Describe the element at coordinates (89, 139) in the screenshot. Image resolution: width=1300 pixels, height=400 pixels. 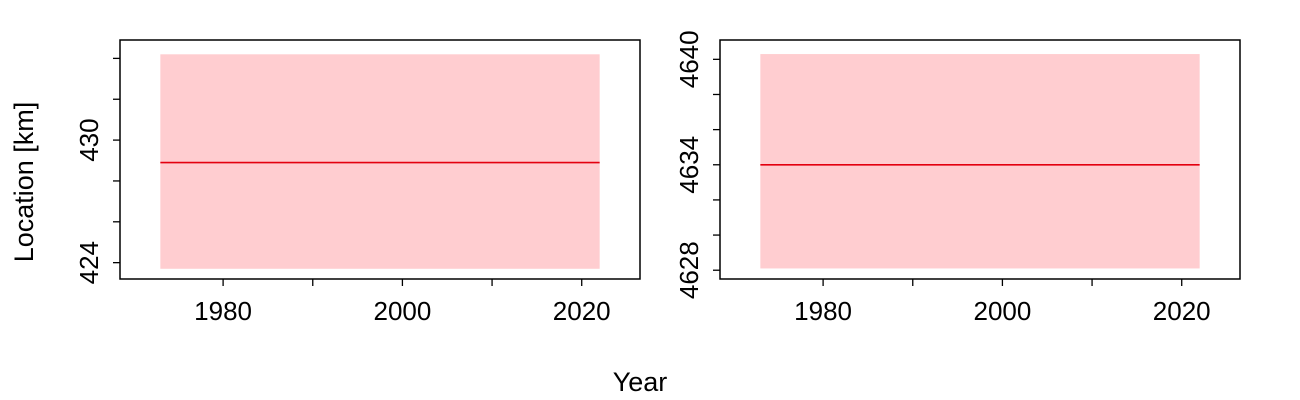
I see `y-tick-label: 430` at that location.